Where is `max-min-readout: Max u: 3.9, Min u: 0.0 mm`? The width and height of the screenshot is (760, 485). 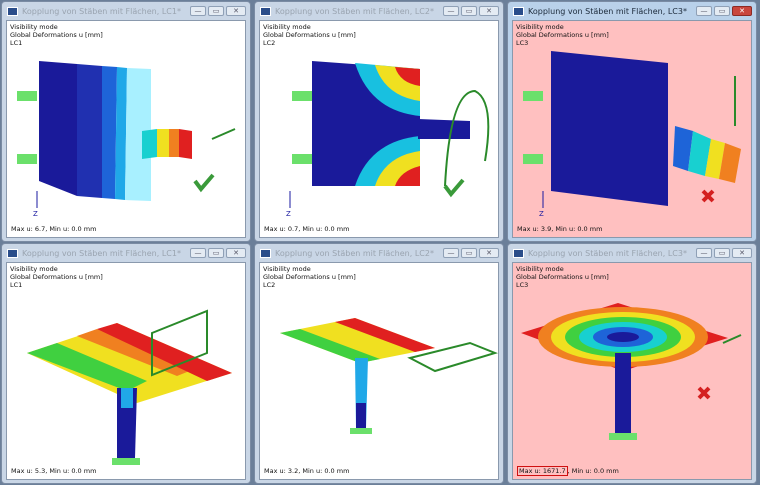 max-min-readout: Max u: 3.9, Min u: 0.0 mm is located at coordinates (560, 229).